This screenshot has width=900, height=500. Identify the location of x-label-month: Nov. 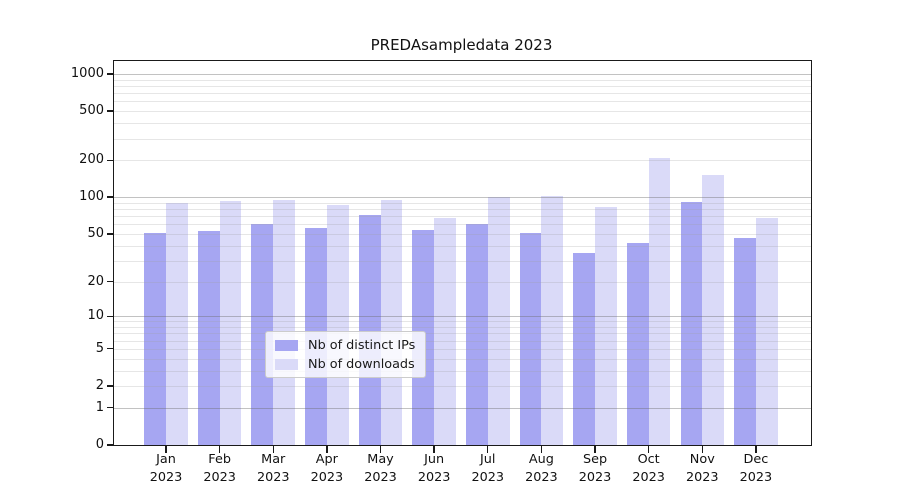
(702, 459).